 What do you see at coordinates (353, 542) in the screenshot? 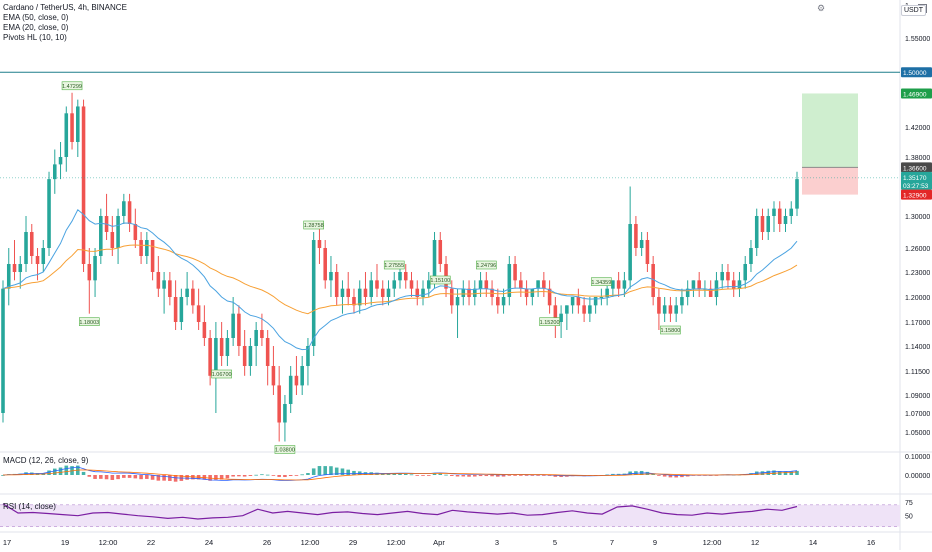
I see `time-tick-label: 29` at bounding box center [353, 542].